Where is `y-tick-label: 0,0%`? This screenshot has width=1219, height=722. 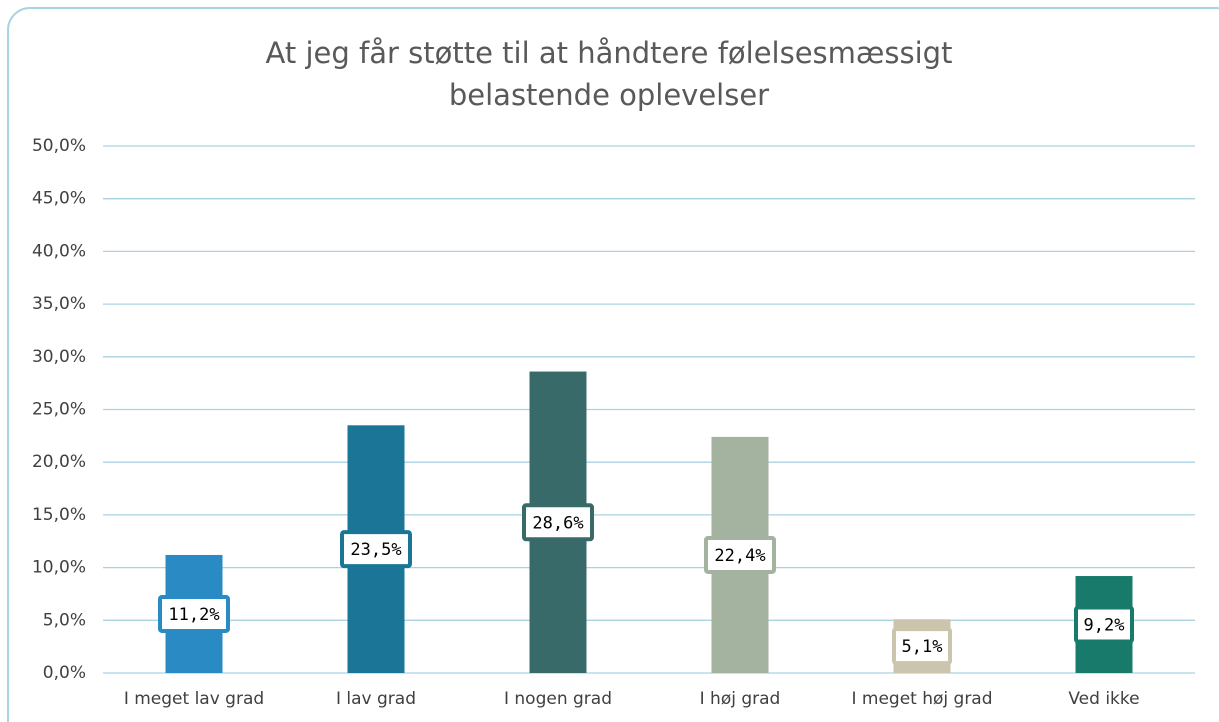 y-tick-label: 0,0% is located at coordinates (64, 673).